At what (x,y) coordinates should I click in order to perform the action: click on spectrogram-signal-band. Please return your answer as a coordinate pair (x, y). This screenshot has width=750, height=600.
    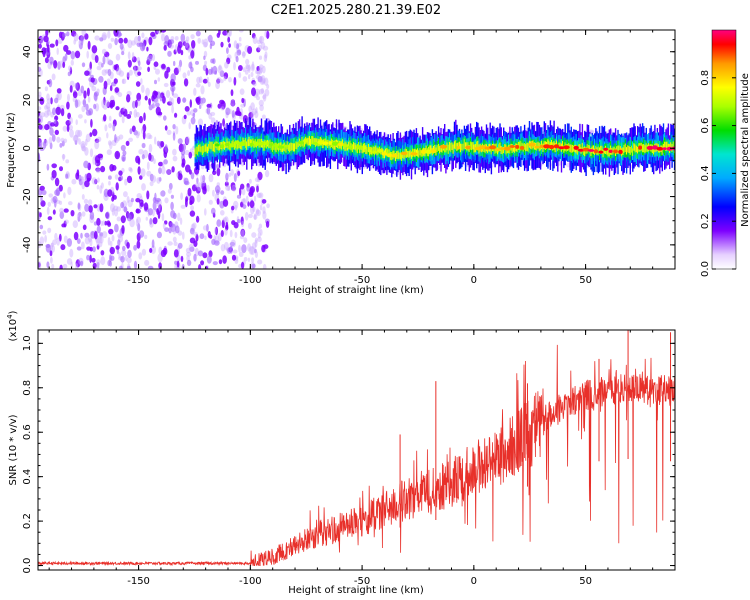
    Looking at the image, I should click on (434, 148).